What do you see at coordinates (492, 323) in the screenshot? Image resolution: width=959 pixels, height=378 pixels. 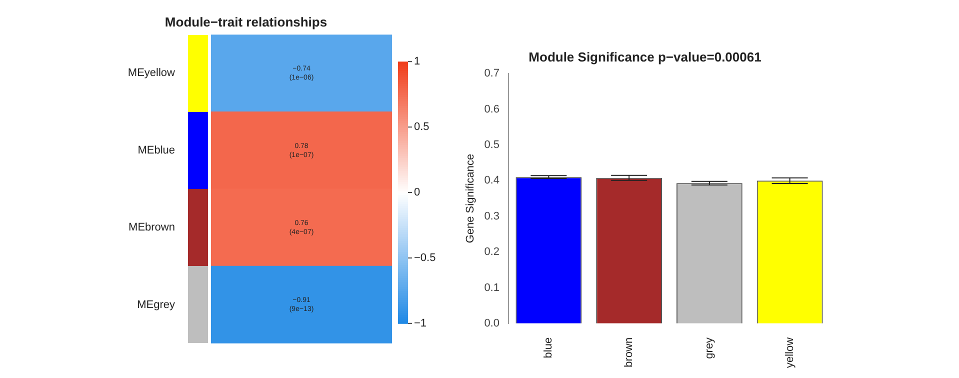 I see `y-tick-label: 0.0` at bounding box center [492, 323].